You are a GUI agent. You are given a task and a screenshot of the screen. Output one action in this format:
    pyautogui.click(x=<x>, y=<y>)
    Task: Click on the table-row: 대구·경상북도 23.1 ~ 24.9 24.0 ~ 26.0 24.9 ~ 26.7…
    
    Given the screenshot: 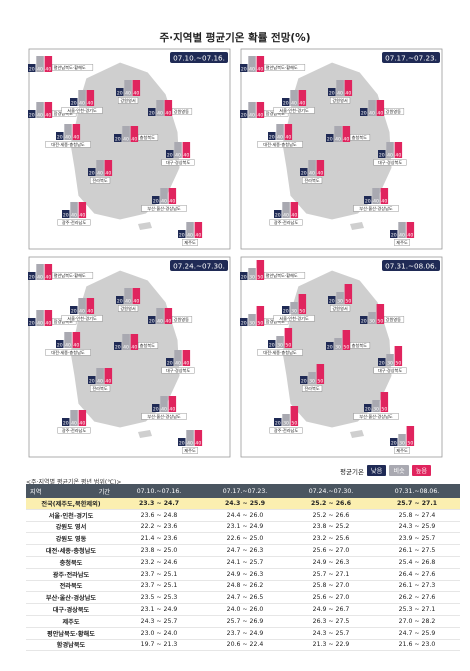 What is the action you would take?
    pyautogui.click(x=243, y=609)
    